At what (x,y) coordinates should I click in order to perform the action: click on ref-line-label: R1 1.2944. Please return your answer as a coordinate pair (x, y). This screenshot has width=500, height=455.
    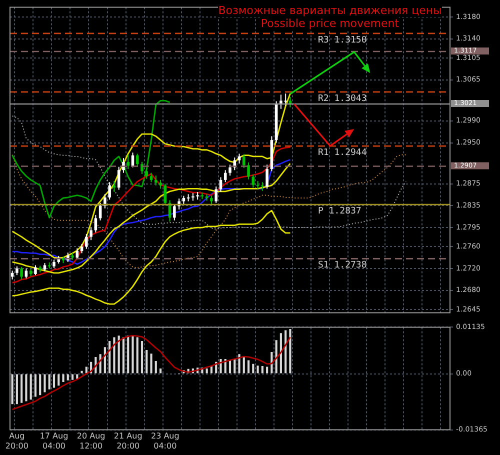
    Looking at the image, I should click on (342, 153).